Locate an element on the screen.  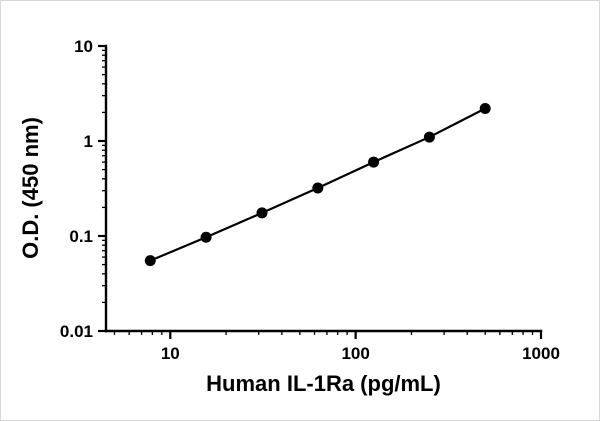
y-axis-title: O.D. (450 nm) is located at coordinates (30, 188).